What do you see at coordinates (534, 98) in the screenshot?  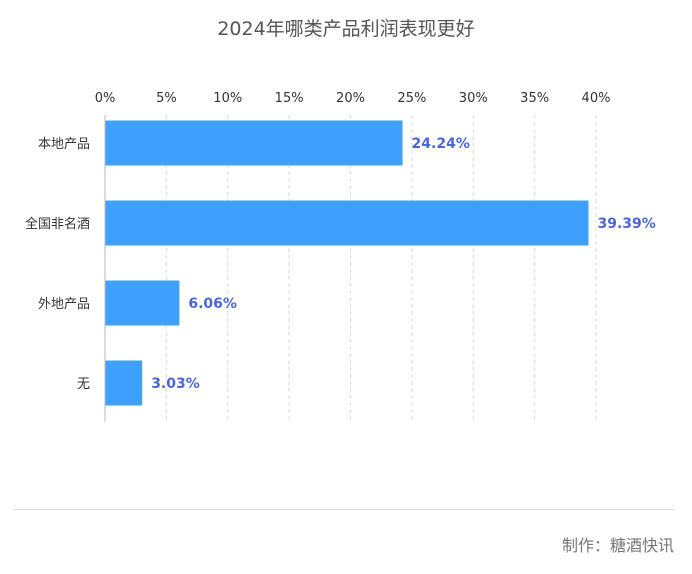 I see `x-tick-label: 35%` at bounding box center [534, 98].